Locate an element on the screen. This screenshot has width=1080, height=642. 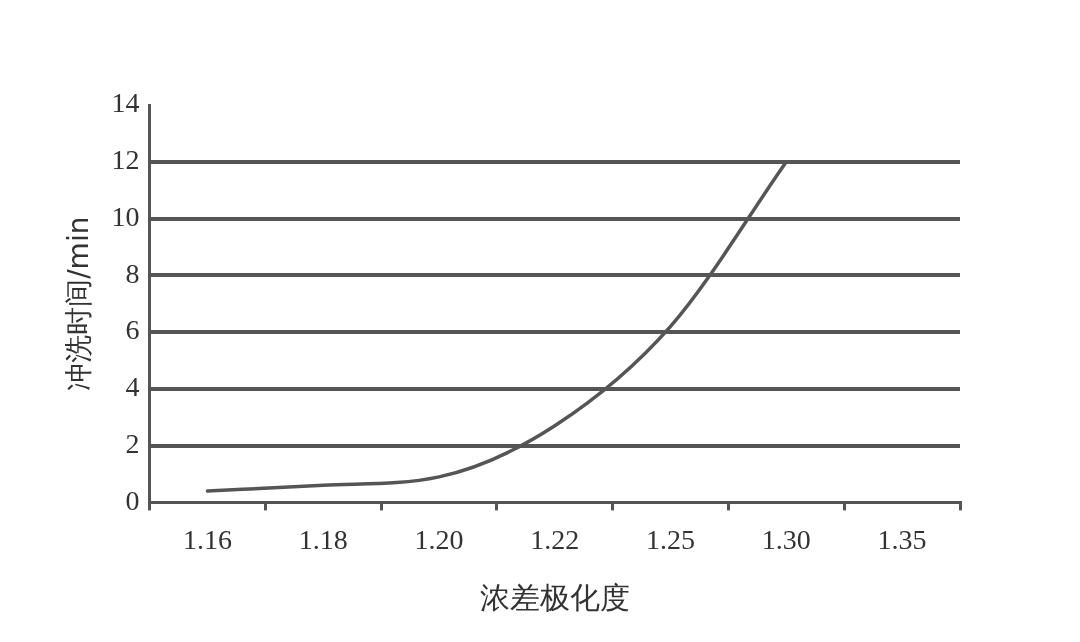
x-tick-label: 1.30 is located at coordinates (786, 539).